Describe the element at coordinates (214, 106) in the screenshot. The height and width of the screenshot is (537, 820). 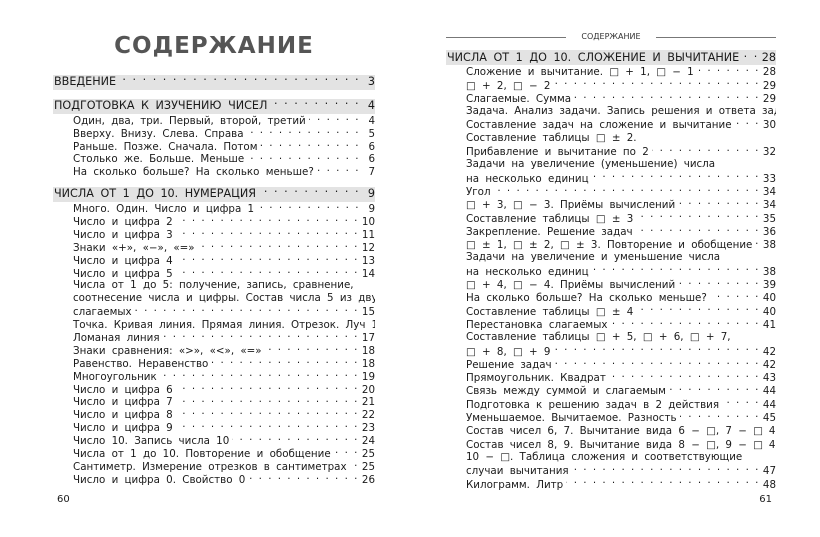
I see `toc-section: ПОДГОТОВКА К ИЗУЧЕНИЮ ЧИСЕЛ 4` at that location.